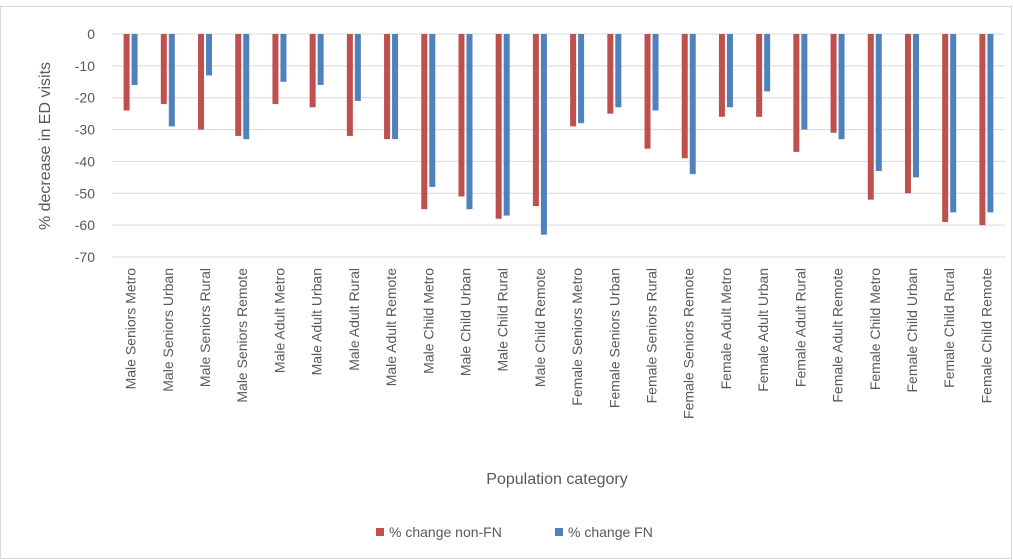 This screenshot has width=1013, height=560. Describe the element at coordinates (91, 34) in the screenshot. I see `y-tick-label: 0` at that location.